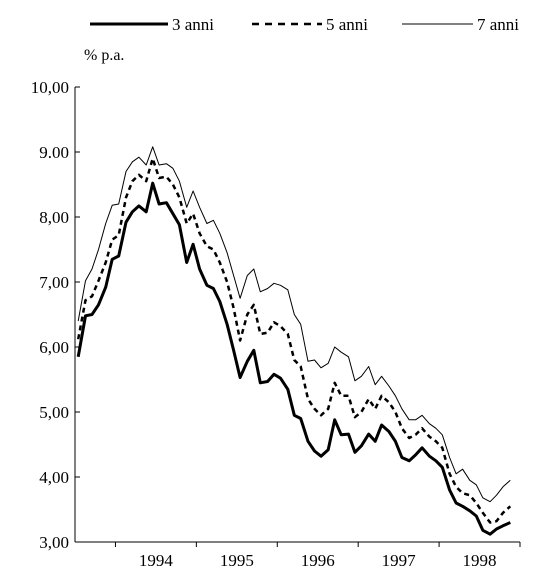 The height and width of the screenshot is (574, 542). What do you see at coordinates (498, 24) in the screenshot?
I see `legend-label-7-anni: 7 anni` at bounding box center [498, 24].